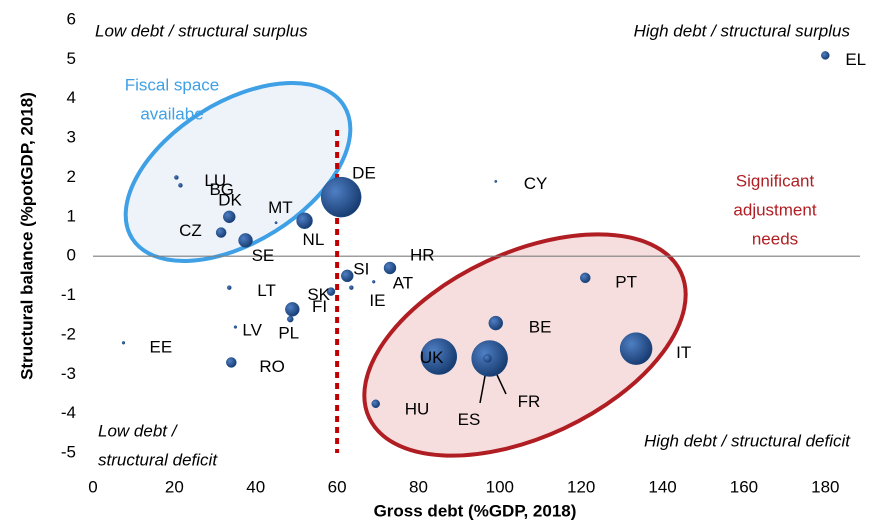  I want to click on y-tick-label: -5, so click(68, 451).